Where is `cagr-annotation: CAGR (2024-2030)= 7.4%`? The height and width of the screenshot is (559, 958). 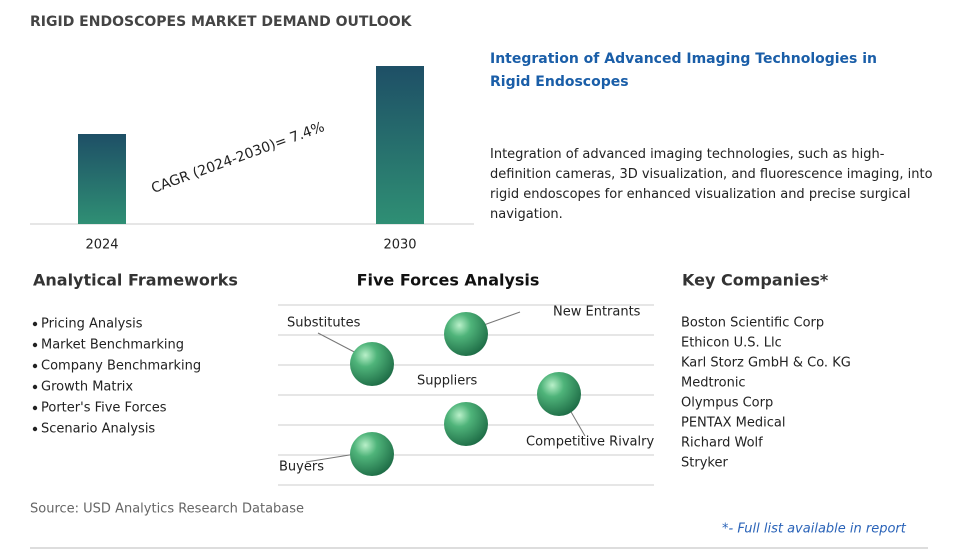
cagr-annotation: CAGR (2024-2030)= 7.4% is located at coordinates (238, 158).